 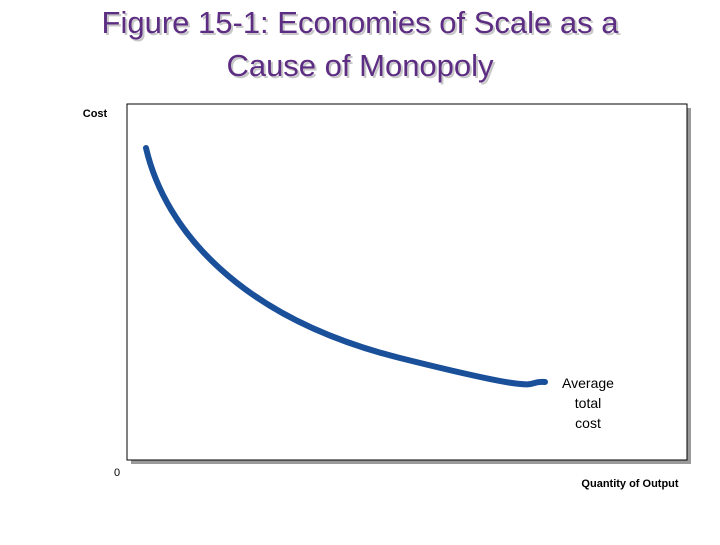 I want to click on title-shadow: Cause of Monopoly, so click(x=362, y=67).